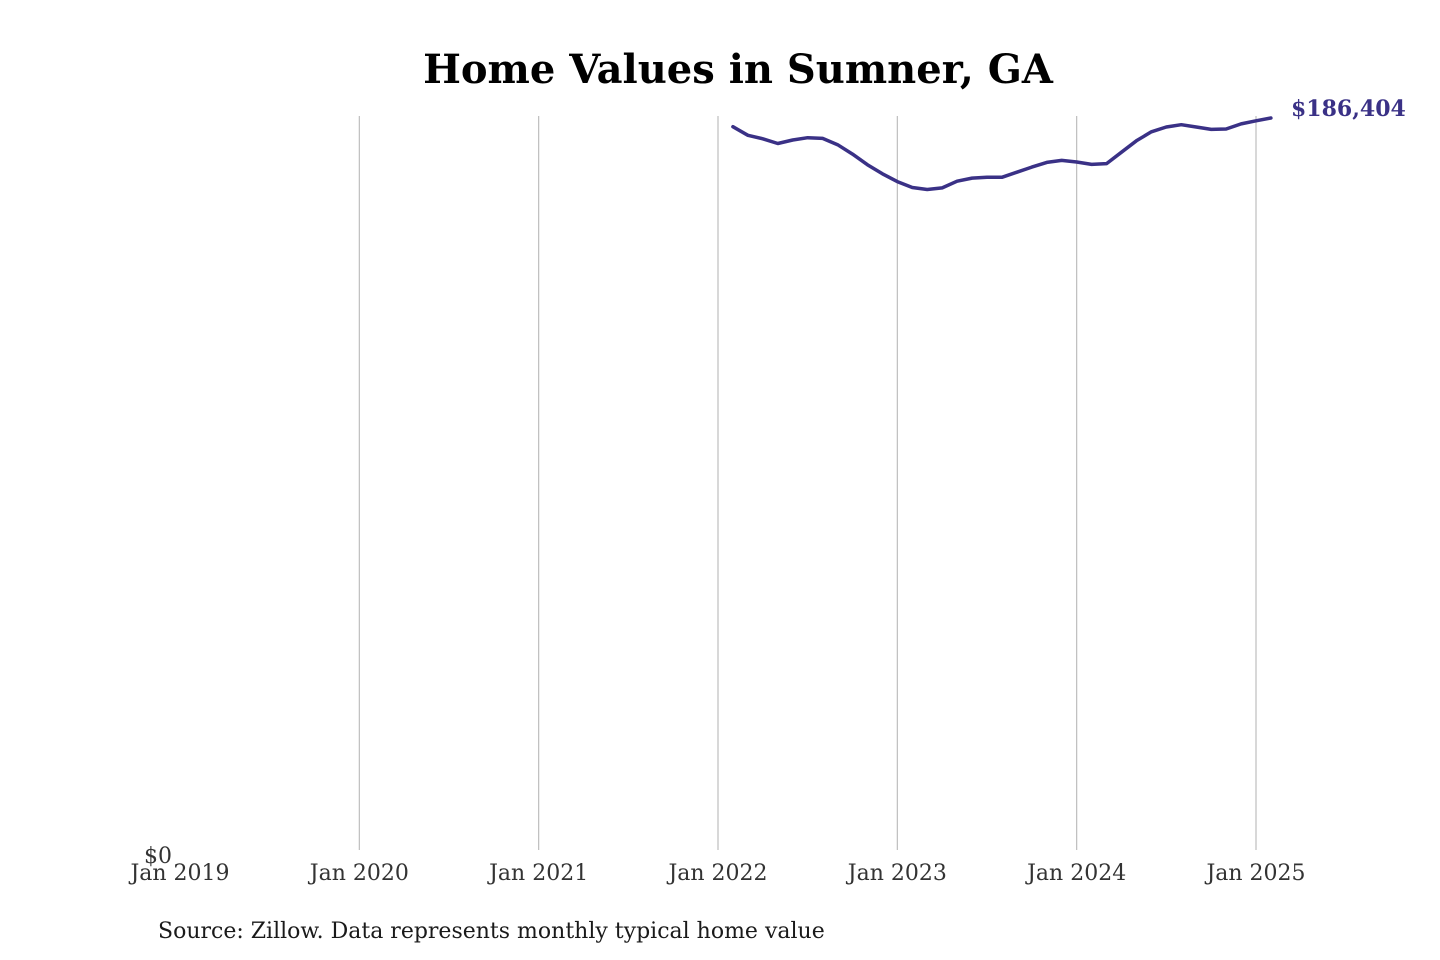 This screenshot has width=1440, height=960. Describe the element at coordinates (1254, 873) in the screenshot. I see `x-tick-label-2025: Jan 2025` at that location.